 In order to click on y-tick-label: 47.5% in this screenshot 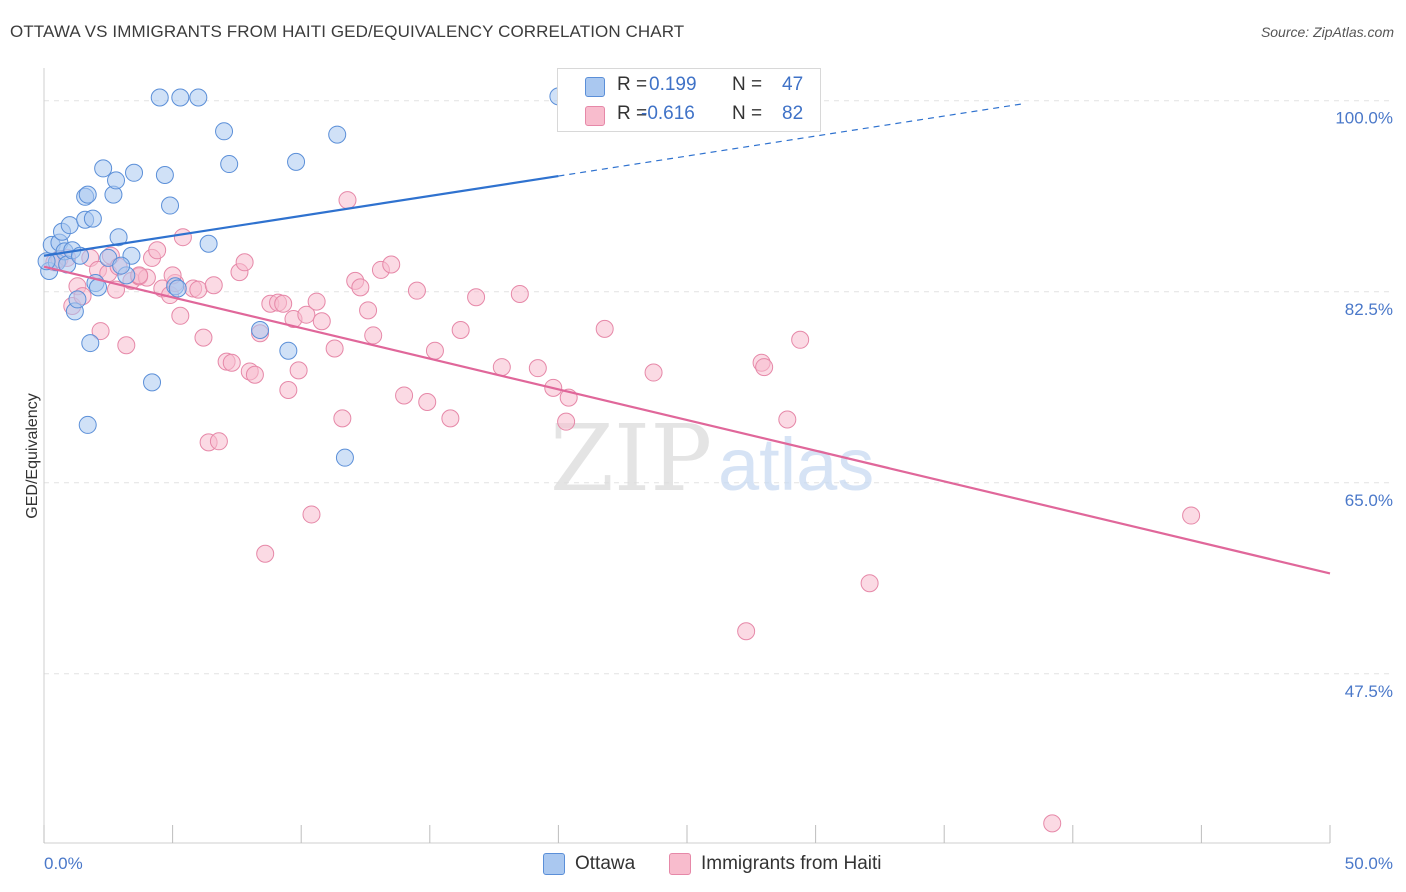, I will do `click(1369, 691)`.